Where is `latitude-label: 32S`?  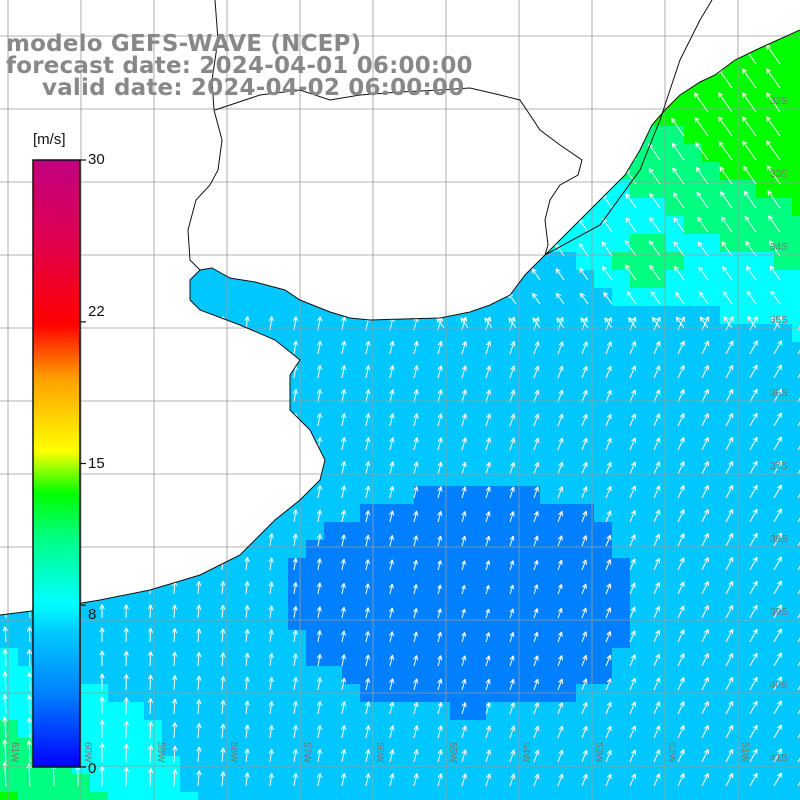
latitude-label: 32S is located at coordinates (779, 101).